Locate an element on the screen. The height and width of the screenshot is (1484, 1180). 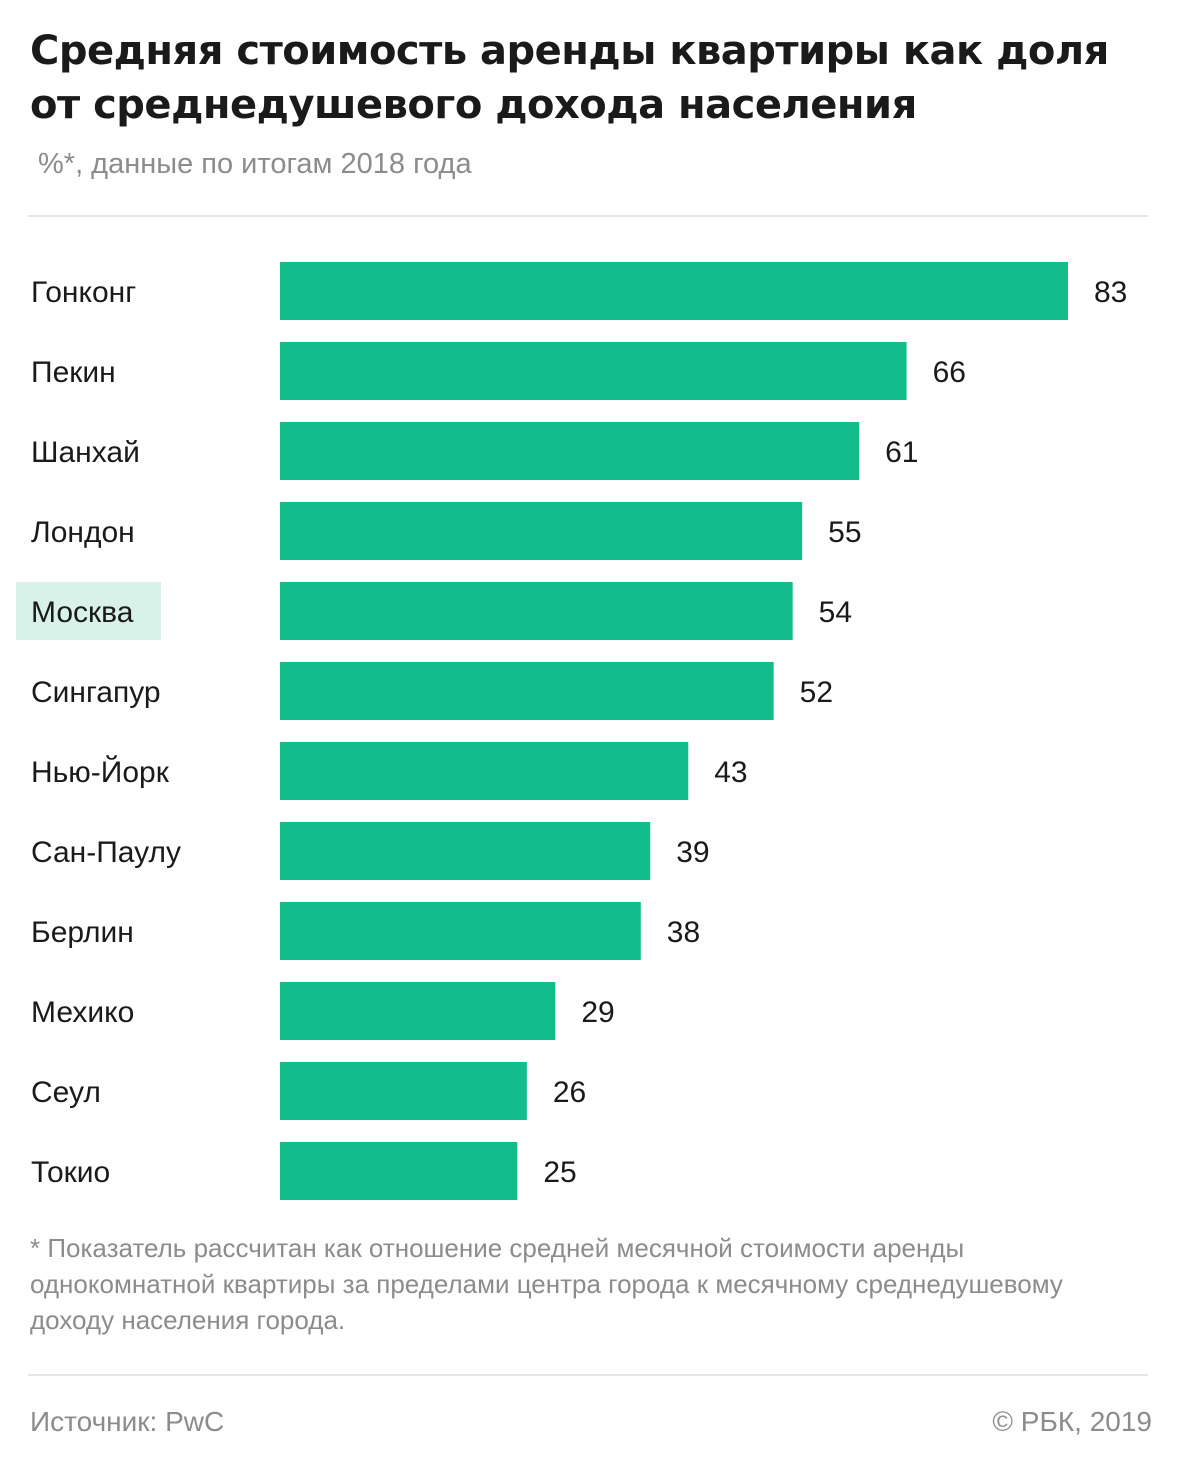
category-label: Токио is located at coordinates (70, 1172).